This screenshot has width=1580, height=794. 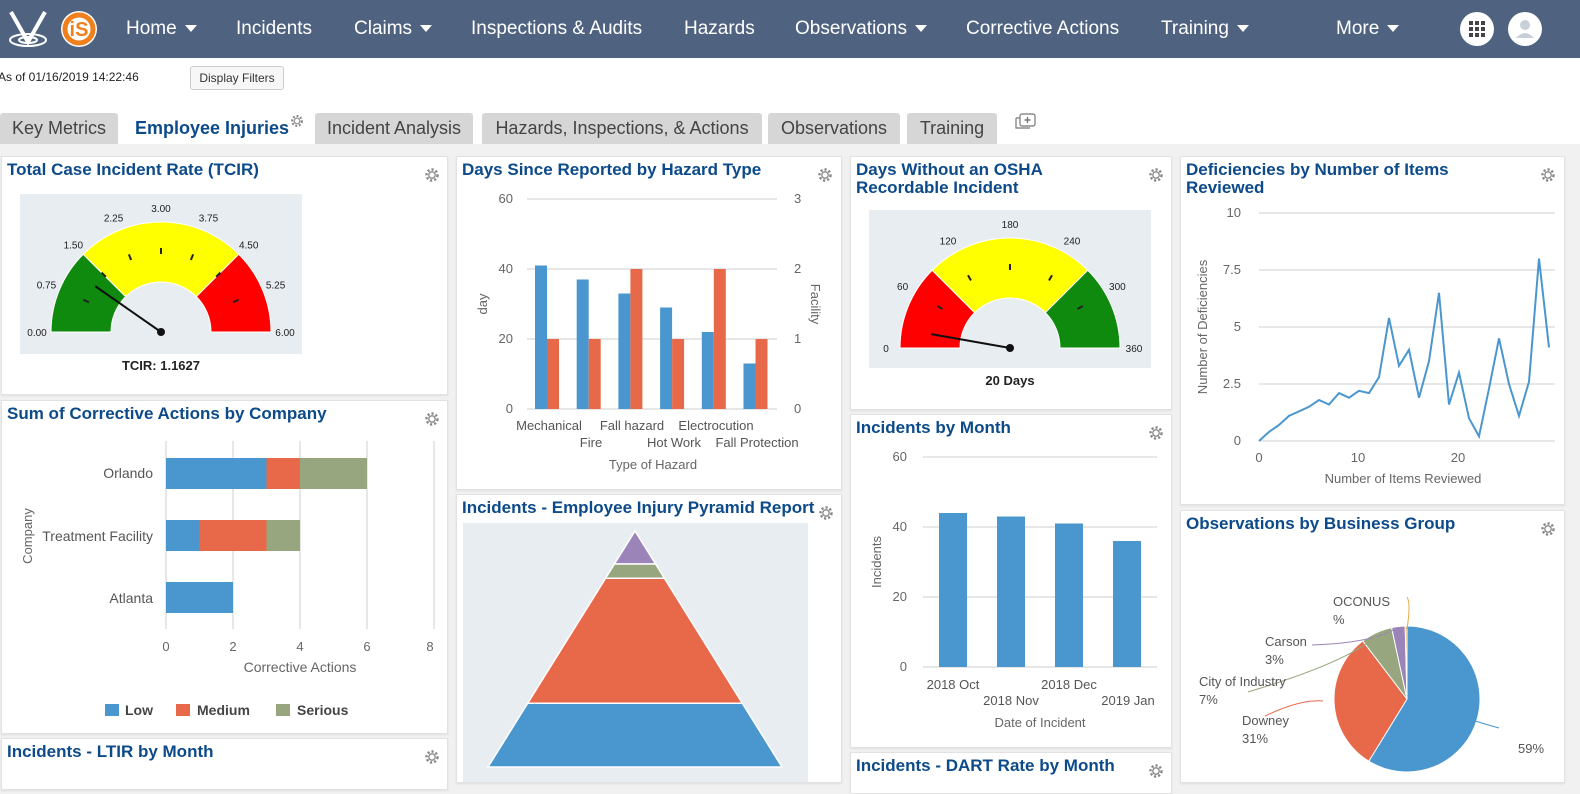 What do you see at coordinates (59, 128) in the screenshot?
I see `tab-key-metrics: Key Metrics` at bounding box center [59, 128].